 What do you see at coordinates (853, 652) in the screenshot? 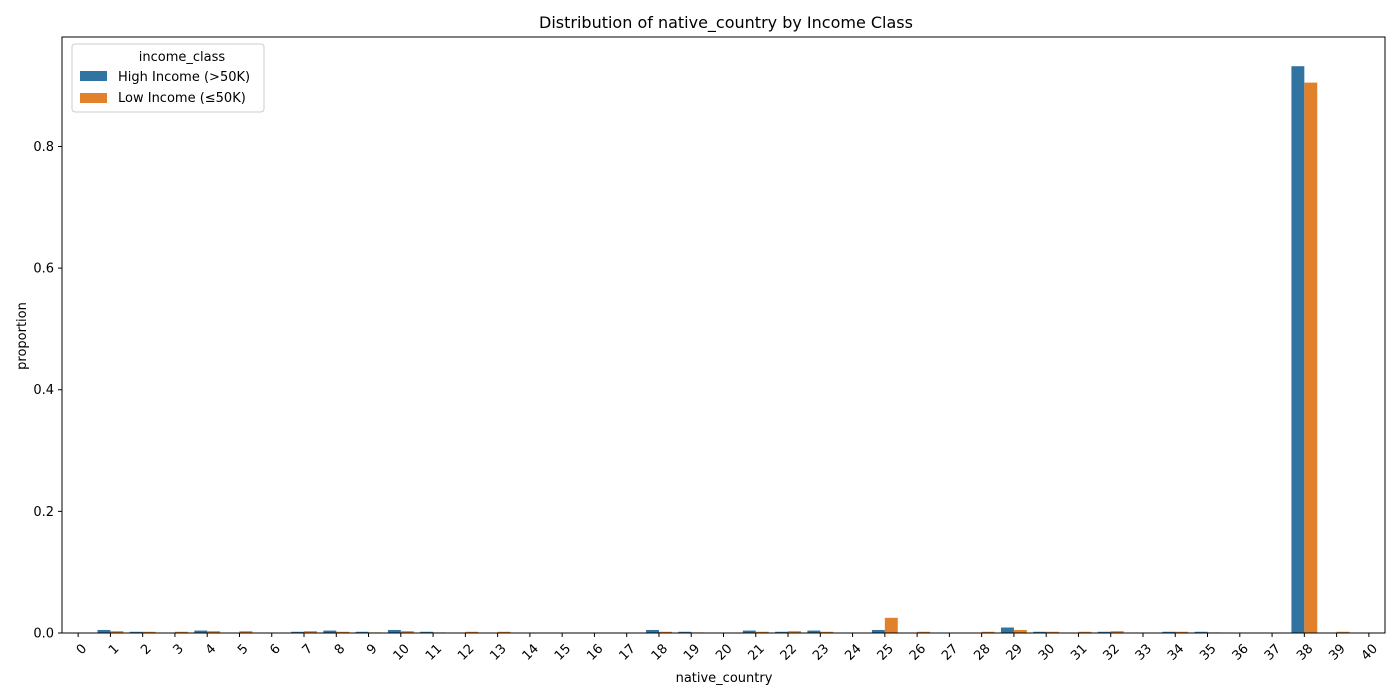
I see `x-tick-label: 24` at bounding box center [853, 652].